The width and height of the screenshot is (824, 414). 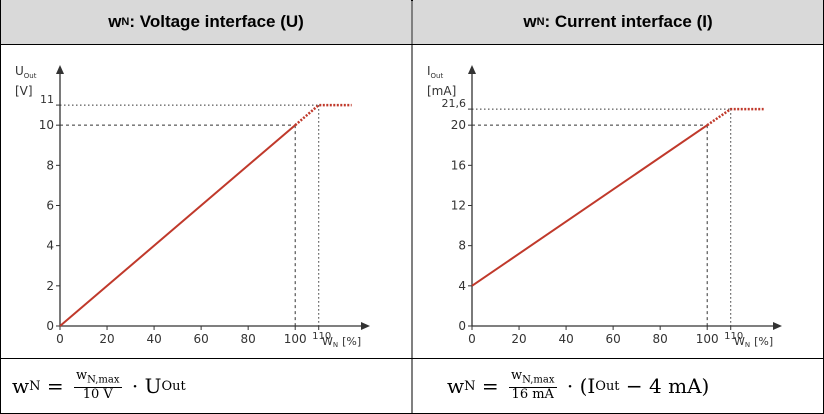 What do you see at coordinates (46, 125) in the screenshot?
I see `y-tick-label: 10` at bounding box center [46, 125].